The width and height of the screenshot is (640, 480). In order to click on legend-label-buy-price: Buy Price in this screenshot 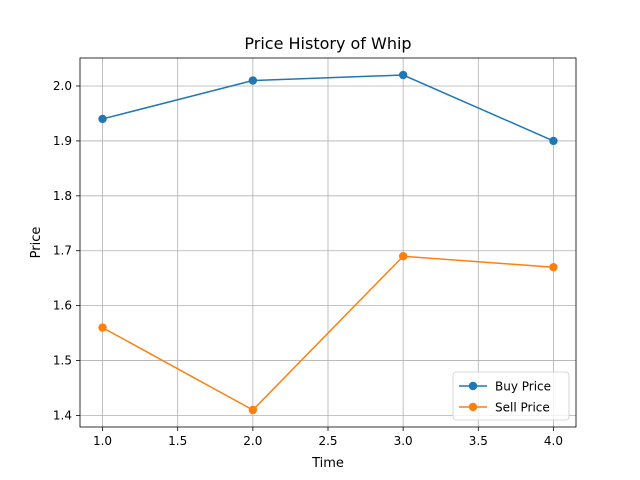, I will do `click(523, 387)`.